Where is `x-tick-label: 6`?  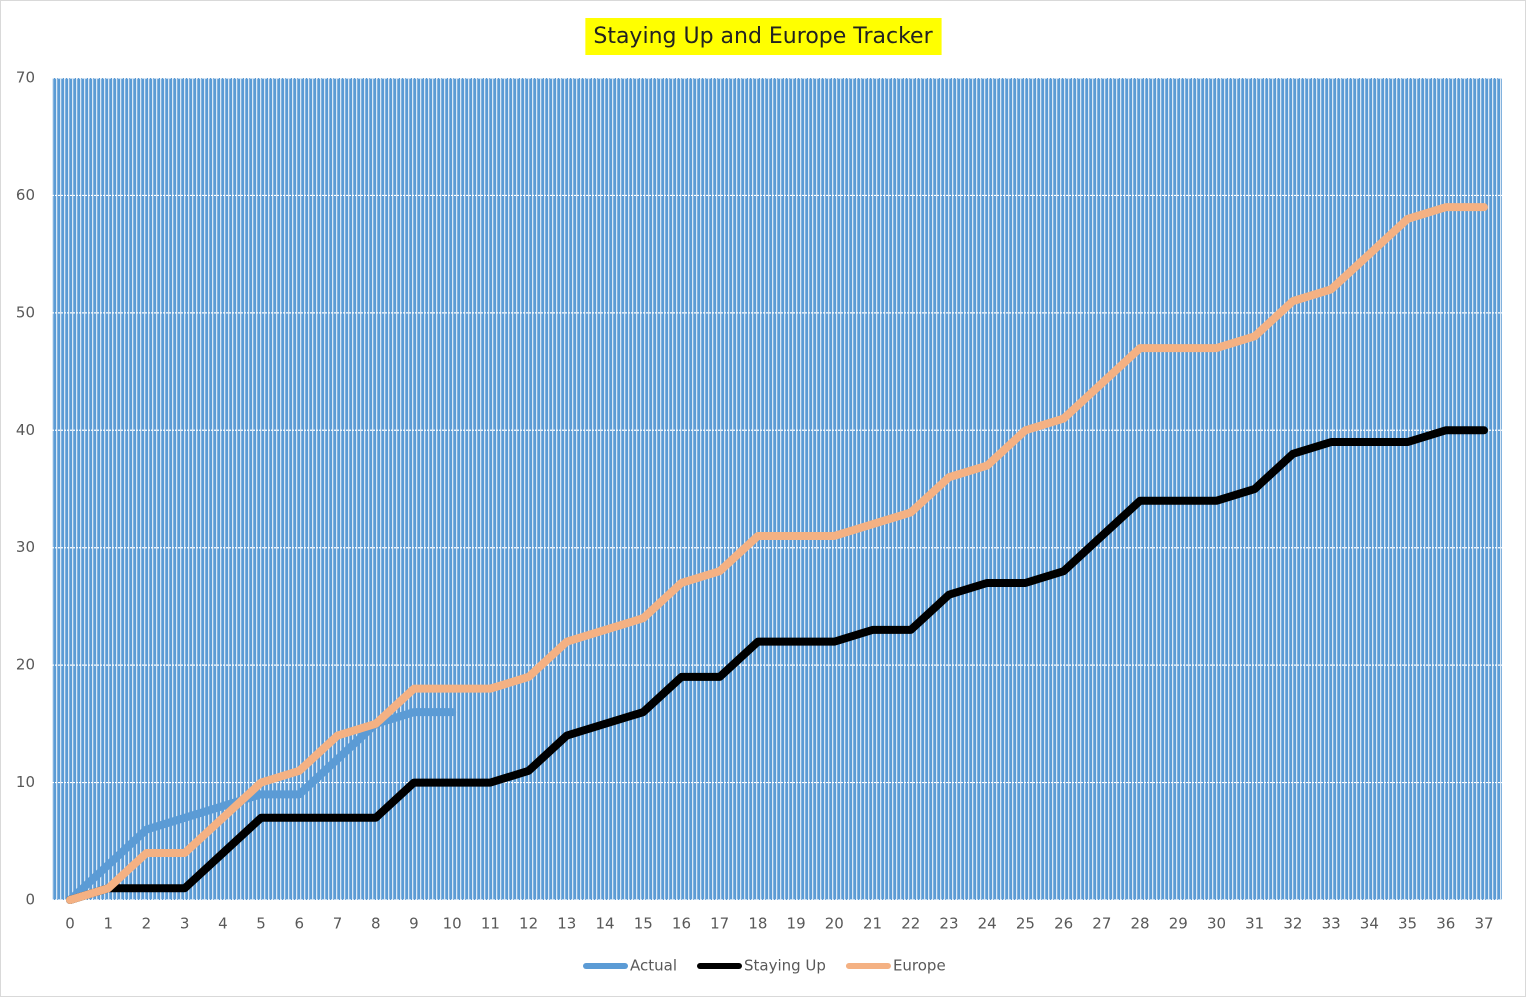 x-tick-label: 6 is located at coordinates (300, 924).